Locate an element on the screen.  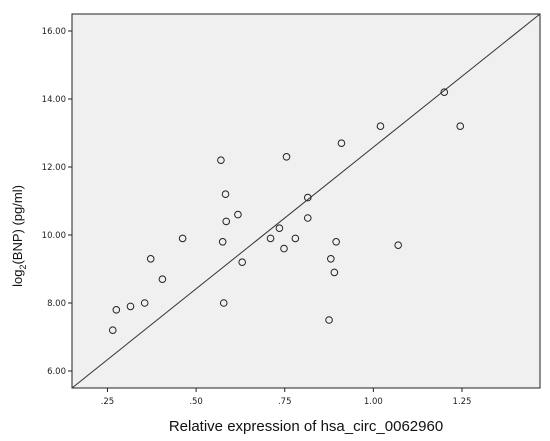
x-tick-label: .50 is located at coordinates (196, 402).